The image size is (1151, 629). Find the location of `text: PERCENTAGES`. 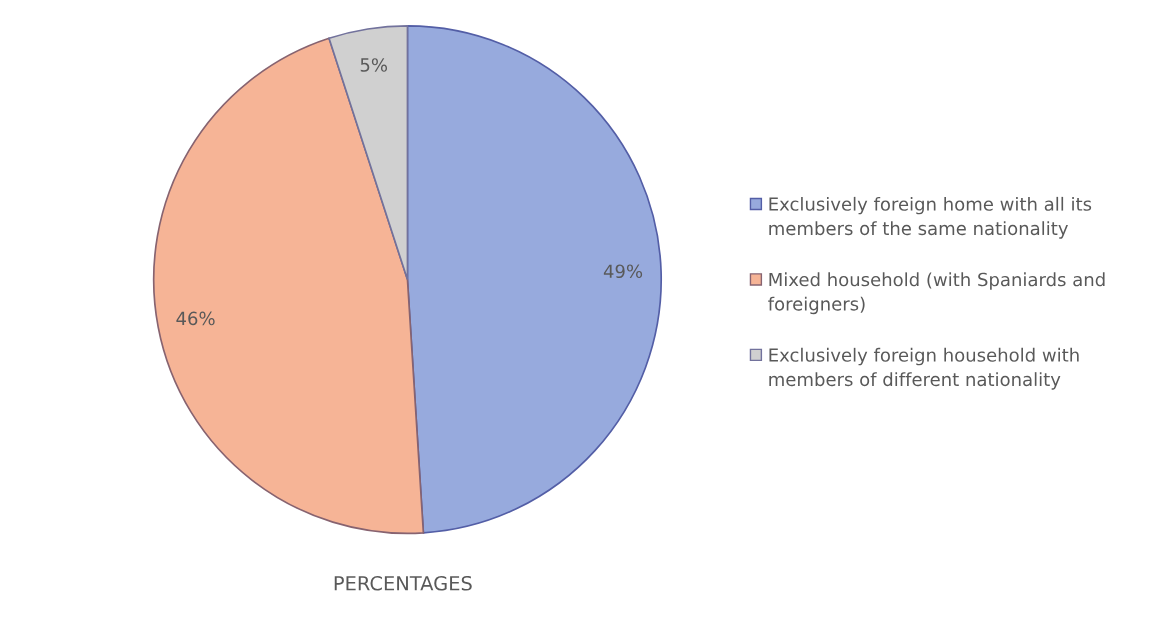

text: PERCENTAGES is located at coordinates (403, 583).